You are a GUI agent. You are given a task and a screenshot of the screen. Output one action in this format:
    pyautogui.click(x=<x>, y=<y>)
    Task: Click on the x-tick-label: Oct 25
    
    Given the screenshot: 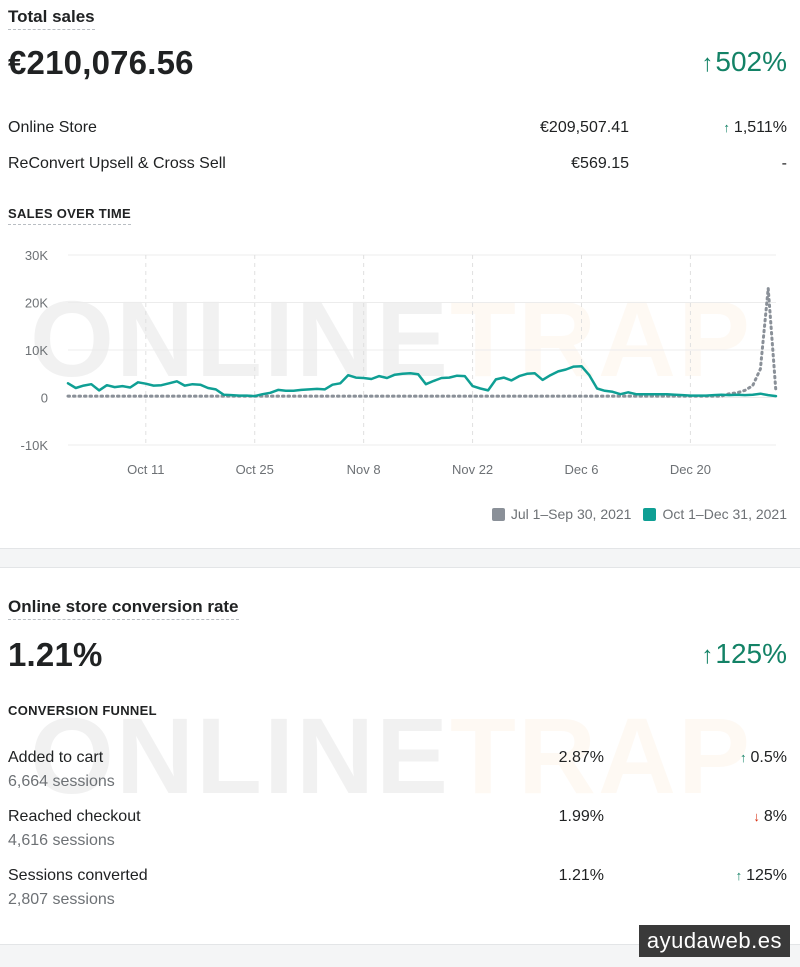 What is the action you would take?
    pyautogui.click(x=255, y=469)
    